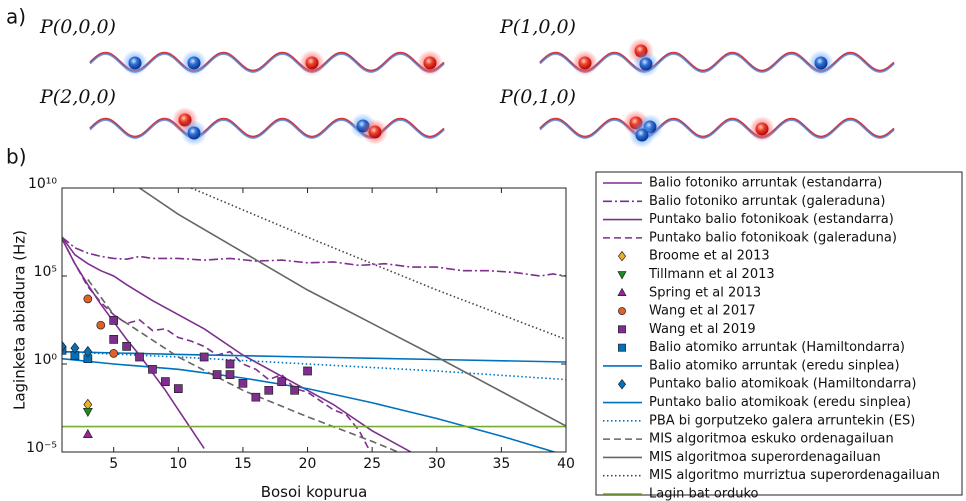 This screenshot has height=501, width=966. What do you see at coordinates (437, 464) in the screenshot?
I see `x-tick-label: 30` at bounding box center [437, 464].